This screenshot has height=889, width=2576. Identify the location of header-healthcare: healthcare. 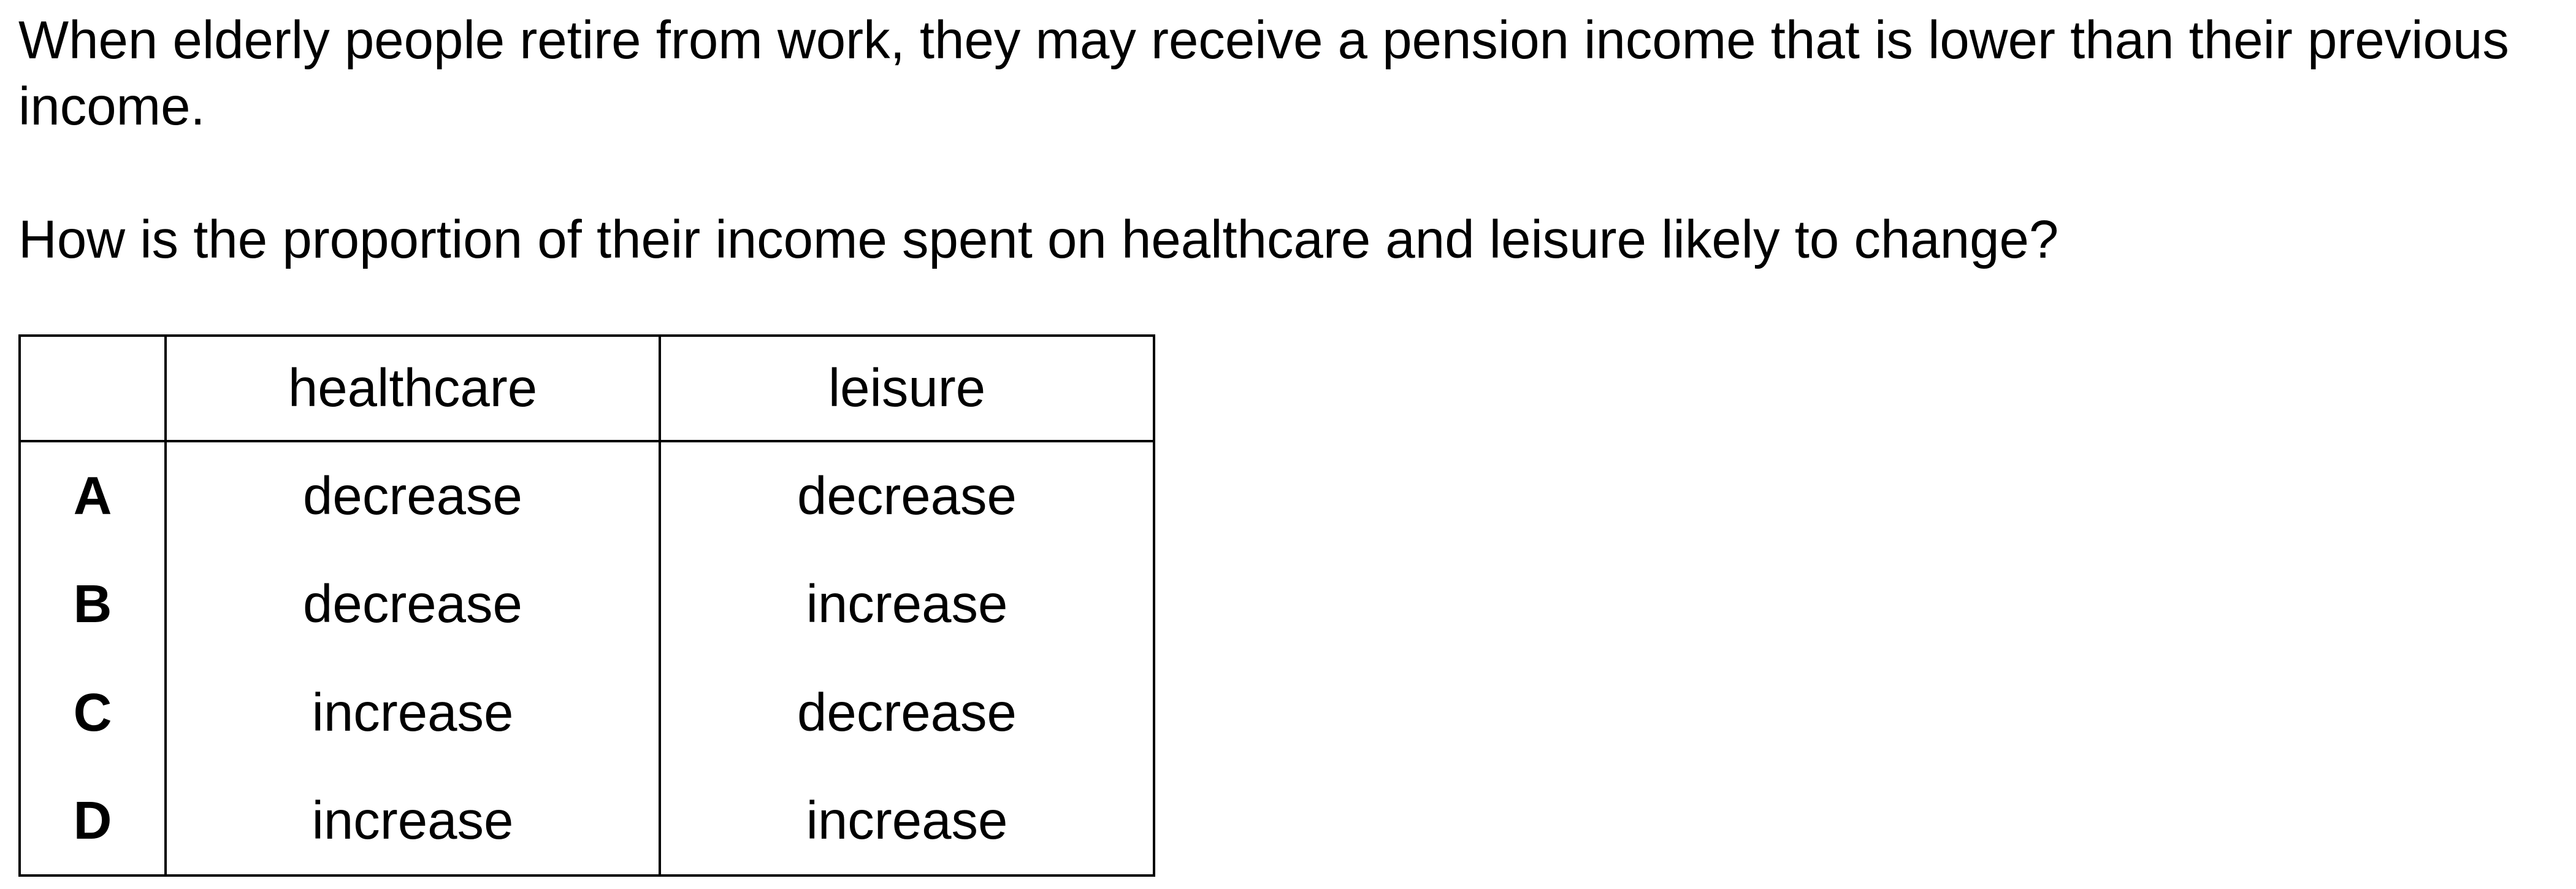
(412, 388).